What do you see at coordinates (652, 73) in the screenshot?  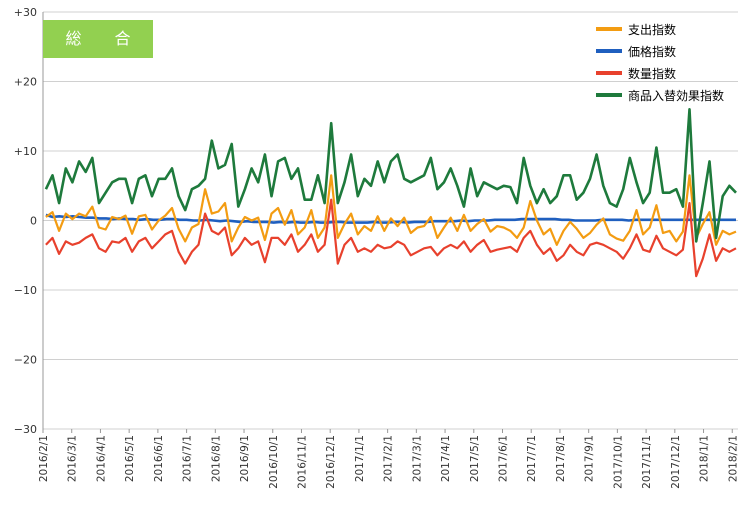 I see `legend-label-quantity: 数量指数` at bounding box center [652, 73].